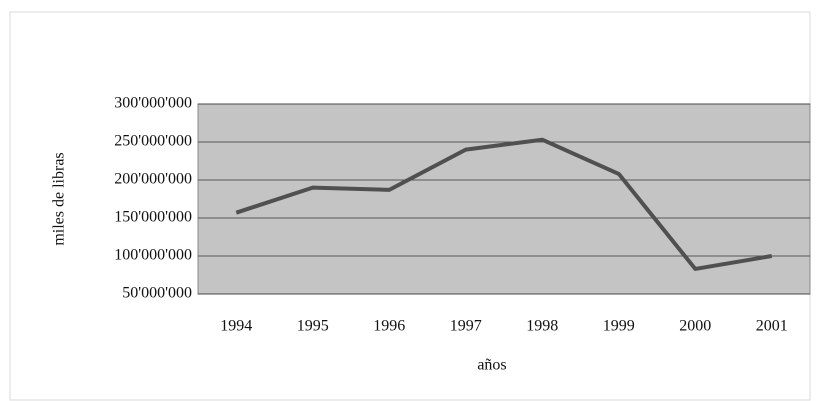 The image size is (817, 401). Describe the element at coordinates (236, 326) in the screenshot. I see `x-tick-label: 1994` at that location.